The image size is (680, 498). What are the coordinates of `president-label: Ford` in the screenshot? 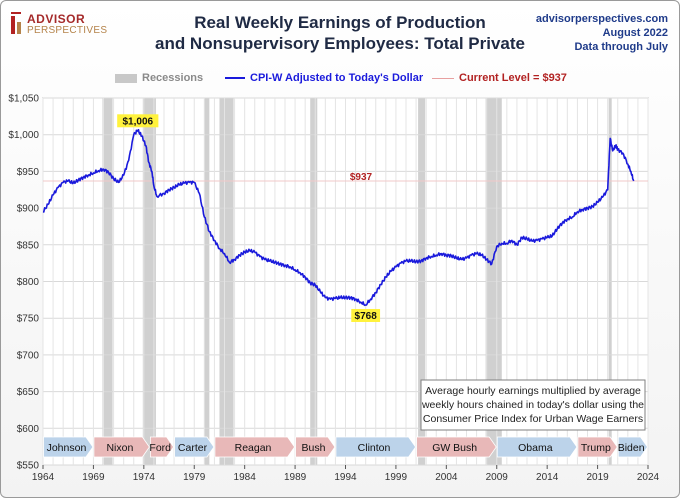 It's located at (160, 448).